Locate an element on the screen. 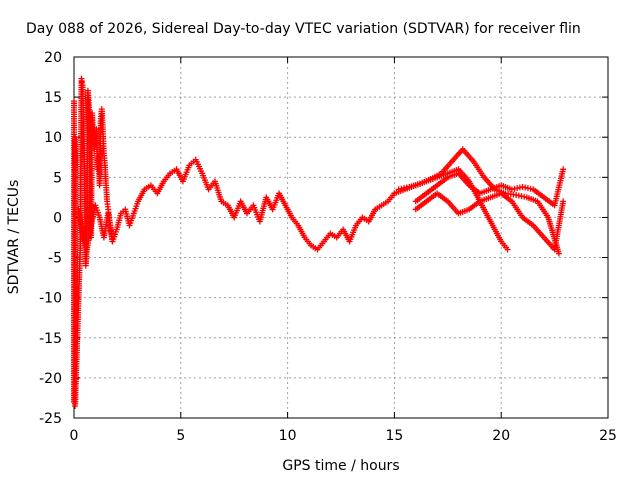  x-tick-label: 25 is located at coordinates (608, 436).